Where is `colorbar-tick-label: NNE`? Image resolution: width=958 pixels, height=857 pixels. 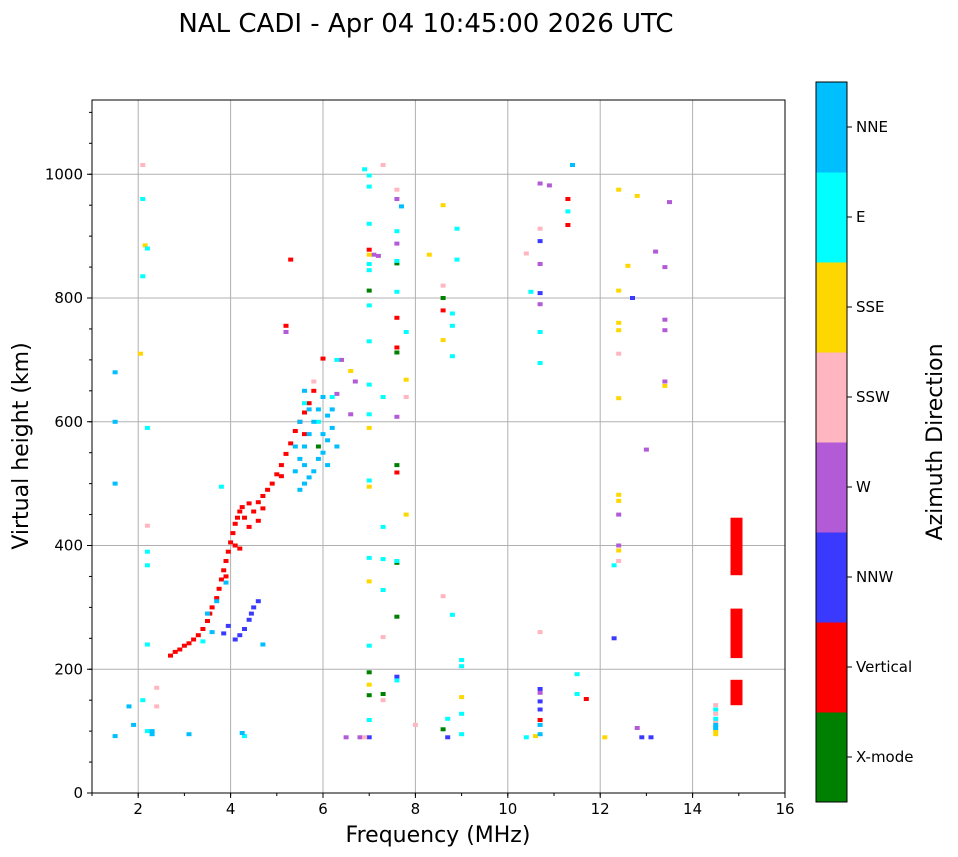
colorbar-tick-label: NNE is located at coordinates (872, 127).